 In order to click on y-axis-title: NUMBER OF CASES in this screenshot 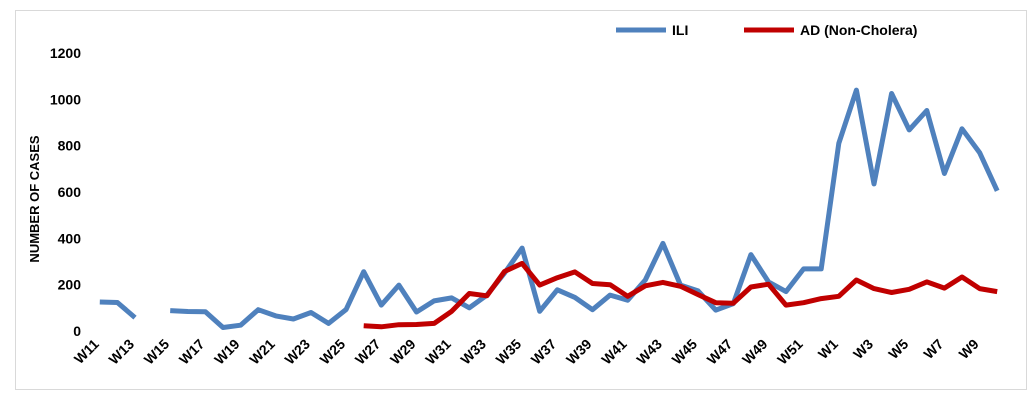, I will do `click(34, 198)`.